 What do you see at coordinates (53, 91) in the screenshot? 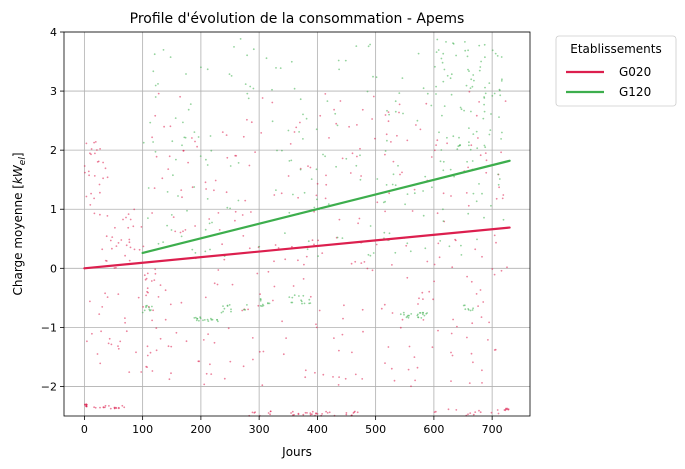
I see `y-tick-label: 3` at bounding box center [53, 91].